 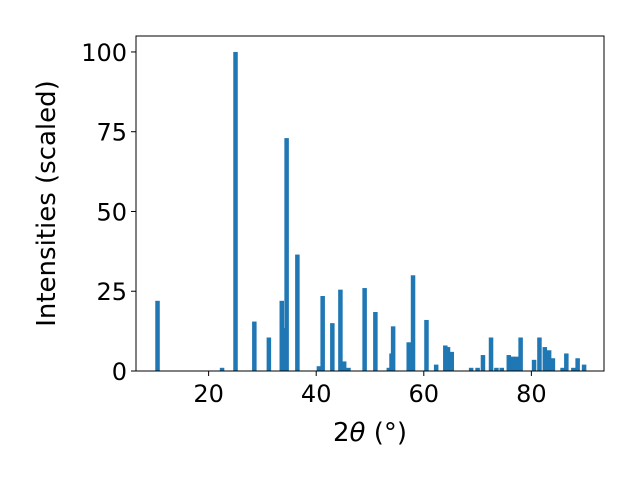 I want to click on x-axis-label: 2θ (°), so click(x=370, y=433).